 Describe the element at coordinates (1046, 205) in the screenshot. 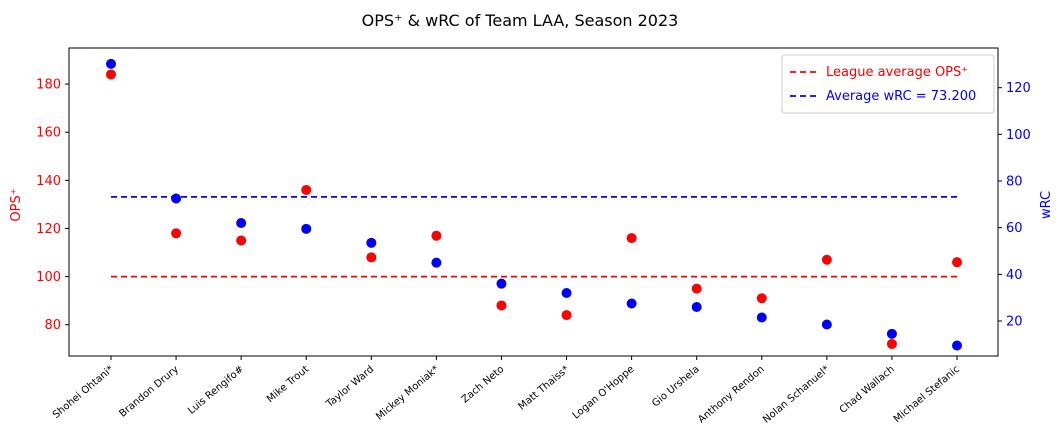

I see `y-axis-label-right: wRC` at that location.